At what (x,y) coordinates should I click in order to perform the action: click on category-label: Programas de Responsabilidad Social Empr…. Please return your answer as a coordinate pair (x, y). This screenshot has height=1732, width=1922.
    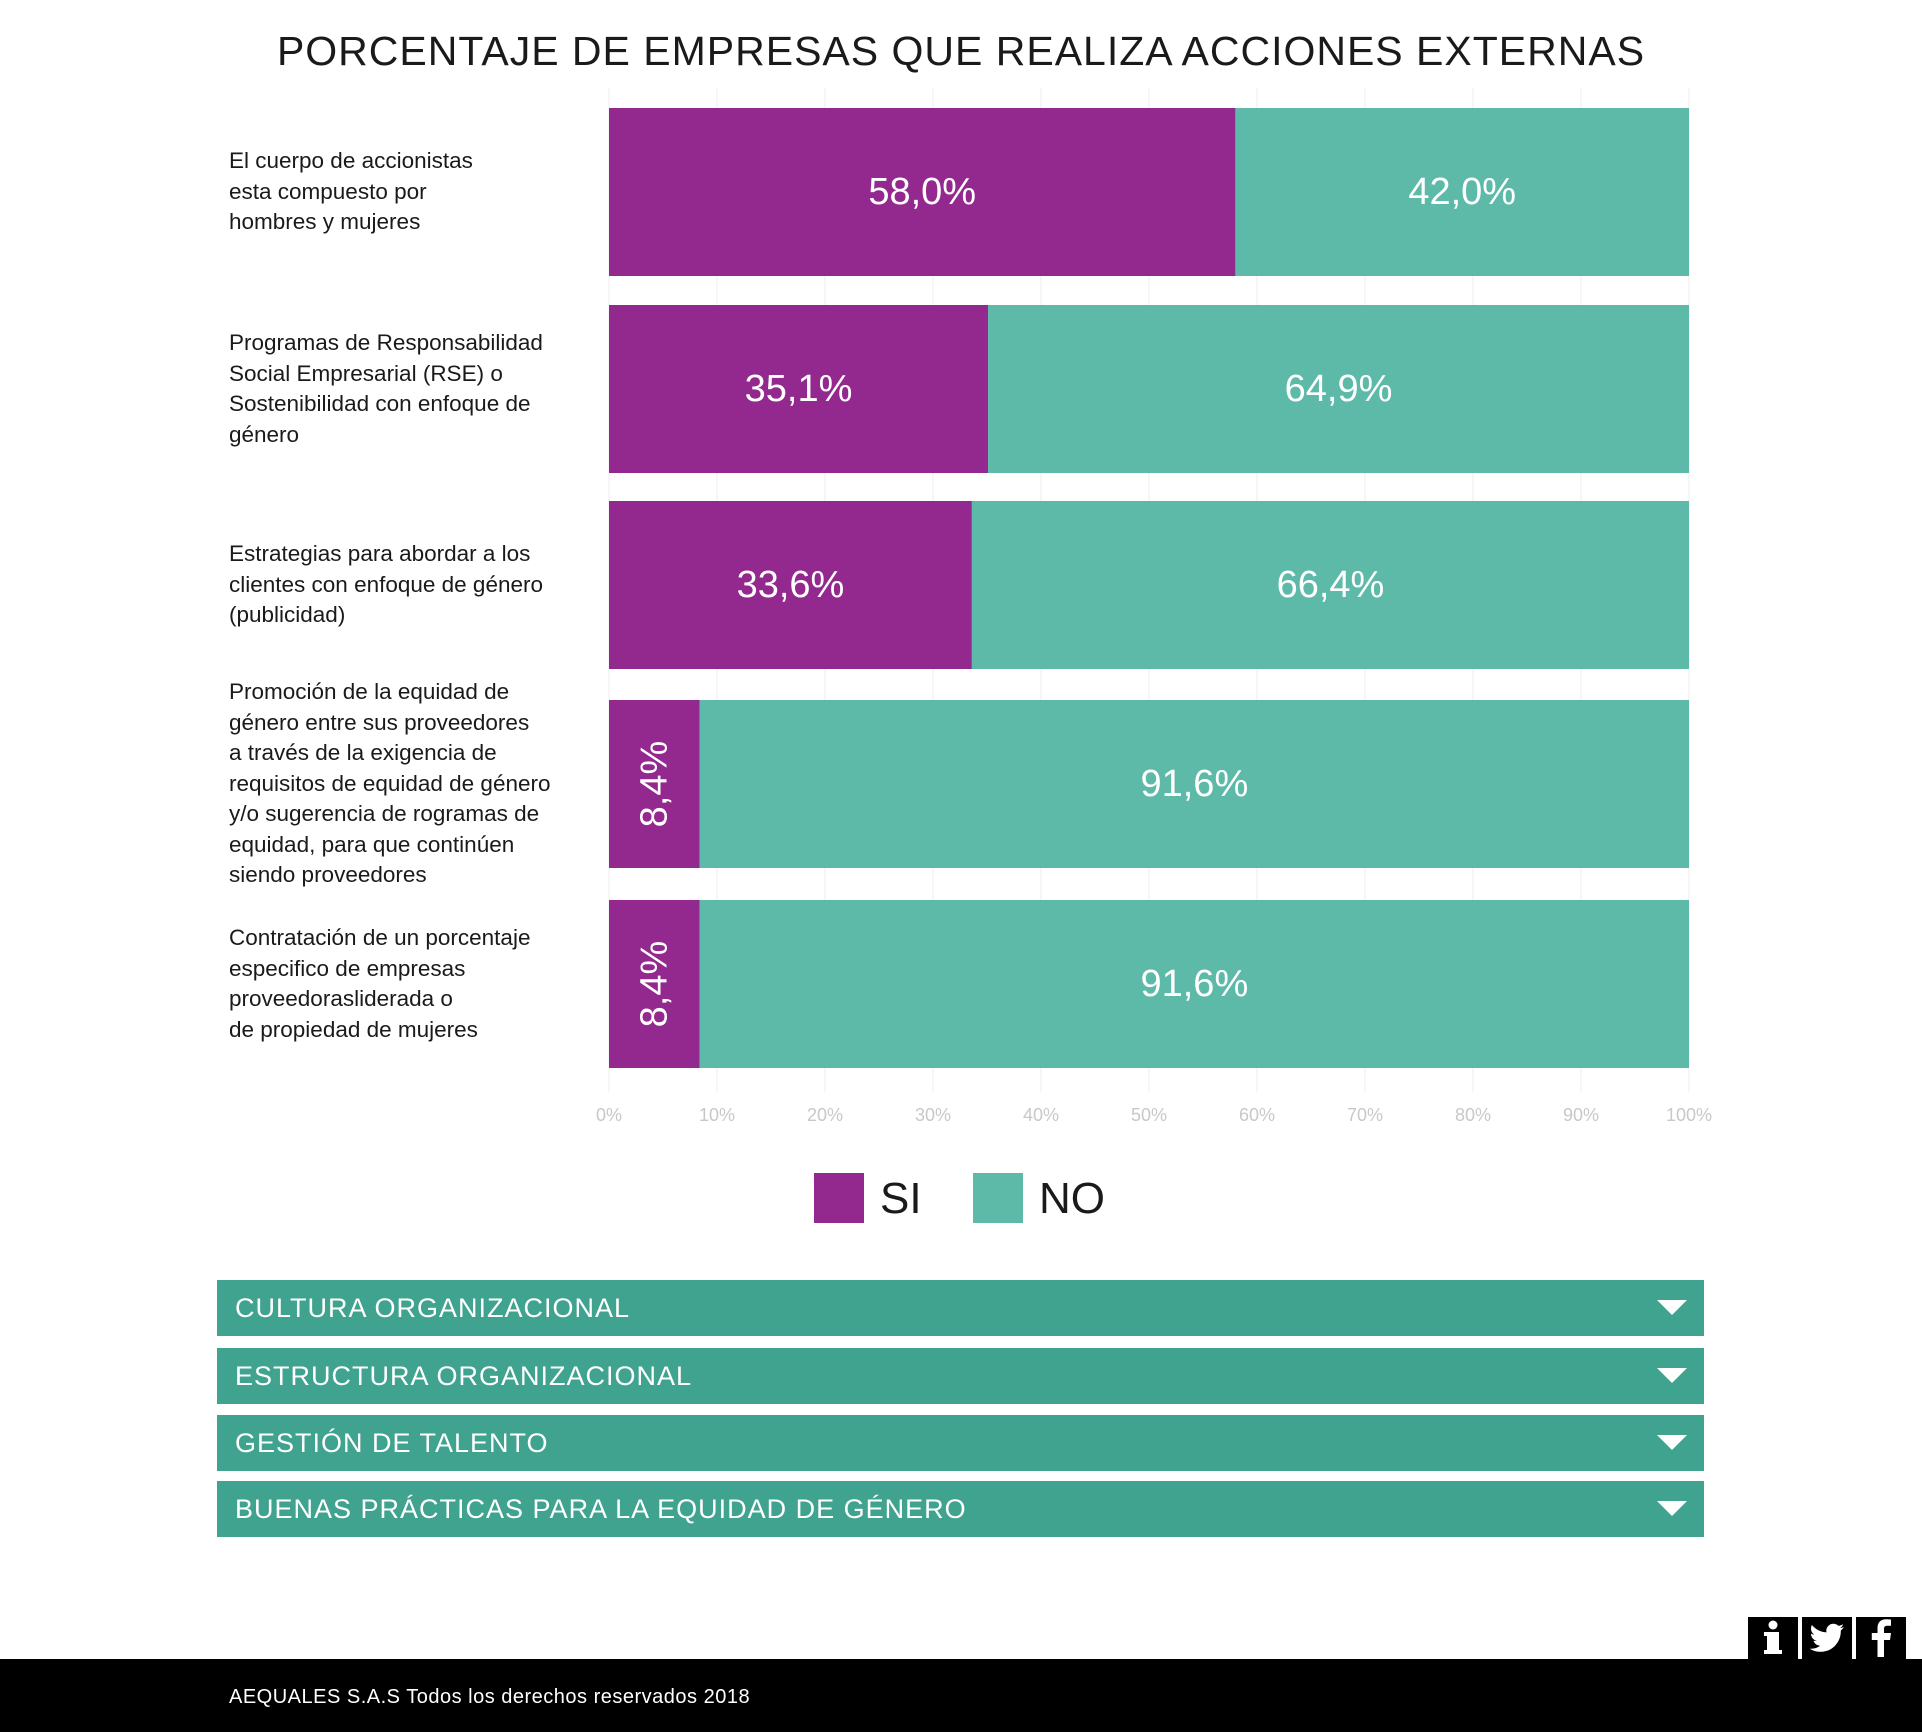
    Looking at the image, I should click on (386, 388).